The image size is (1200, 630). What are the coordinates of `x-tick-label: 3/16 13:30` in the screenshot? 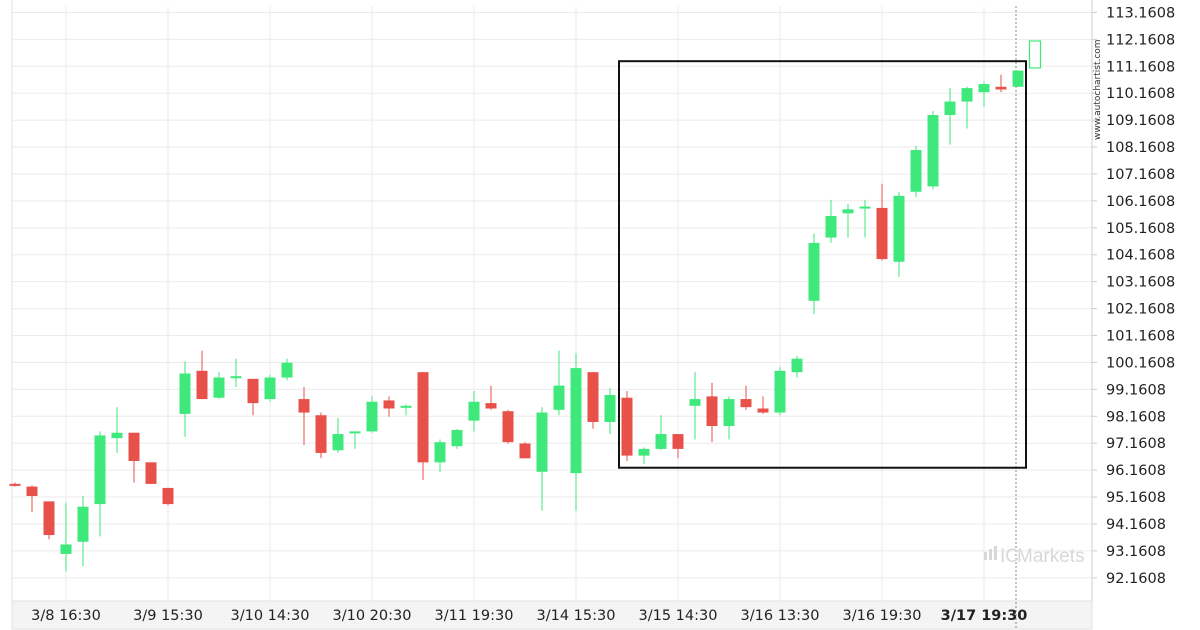 It's located at (780, 616).